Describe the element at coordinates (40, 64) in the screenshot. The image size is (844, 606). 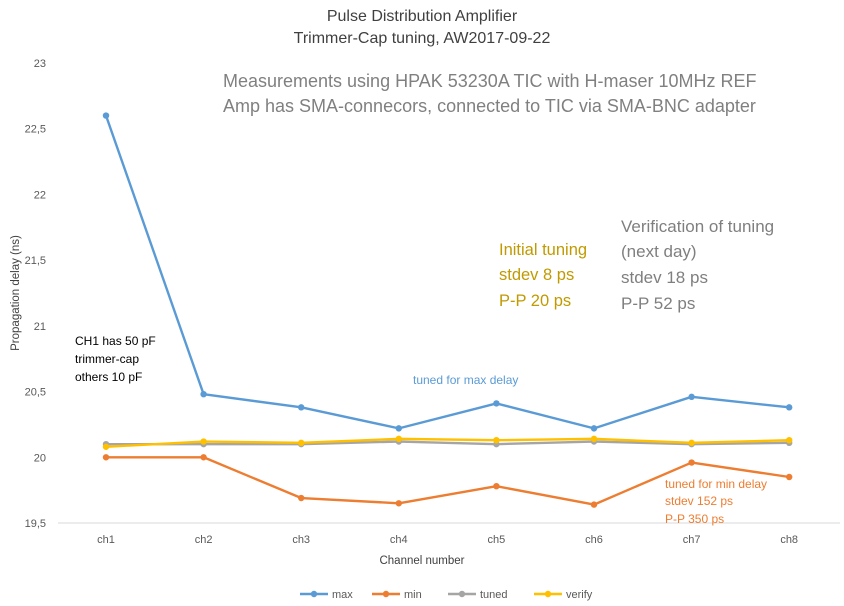
I see `y-tick-label: 23` at that location.